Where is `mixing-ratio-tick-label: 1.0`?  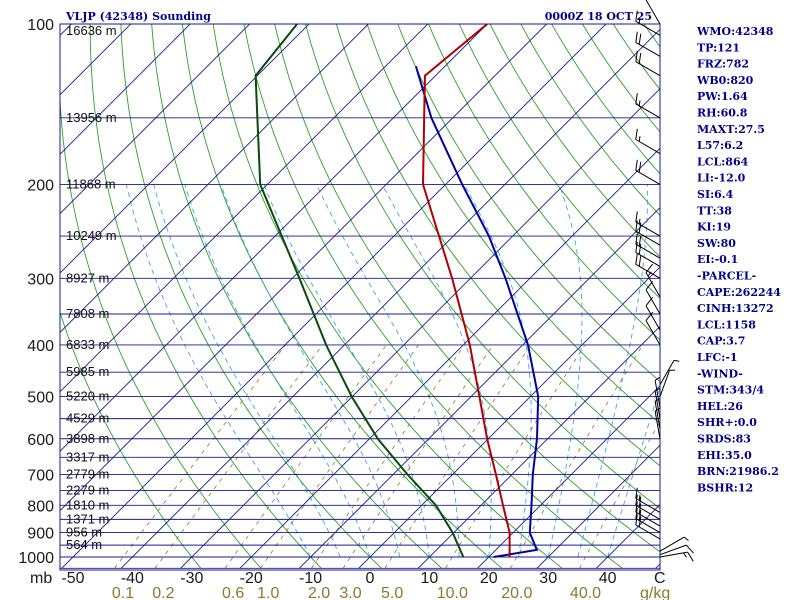 mixing-ratio-tick-label: 1.0 is located at coordinates (268, 592).